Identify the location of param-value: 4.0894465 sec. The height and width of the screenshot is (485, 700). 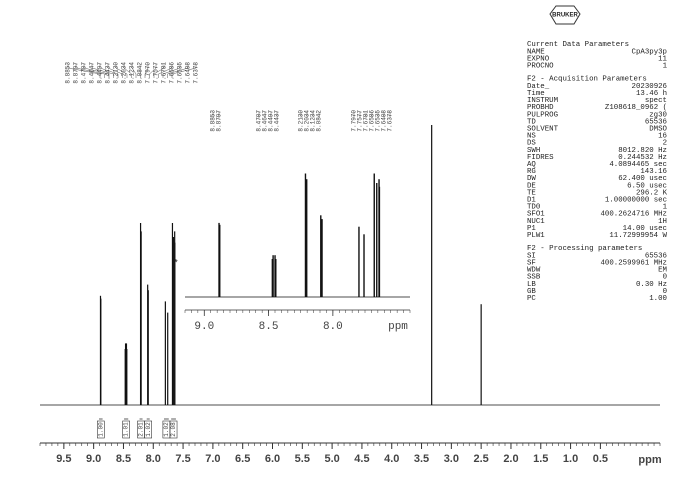
(638, 165).